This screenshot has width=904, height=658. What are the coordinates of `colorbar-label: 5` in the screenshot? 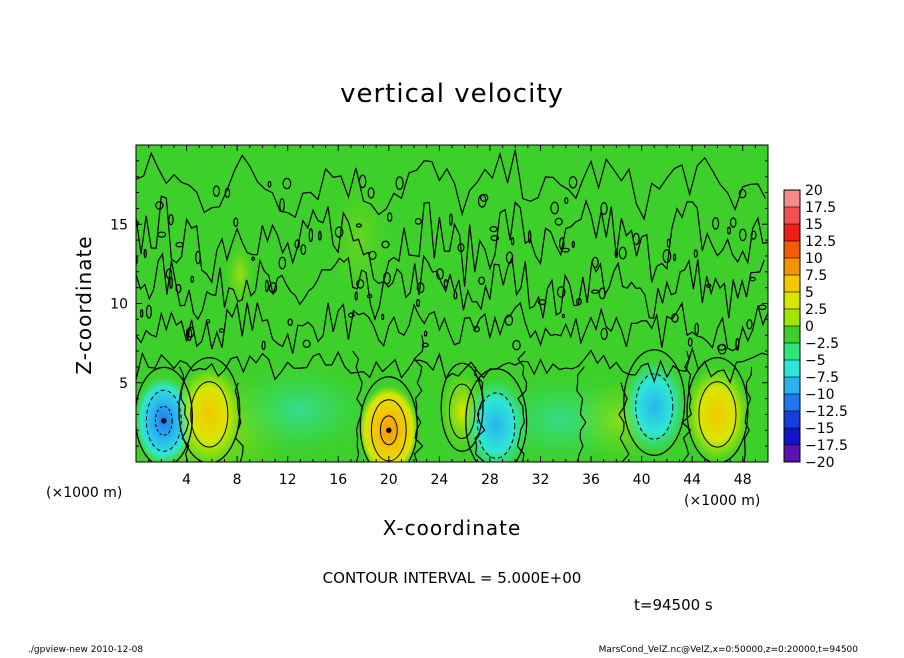 It's located at (809, 293).